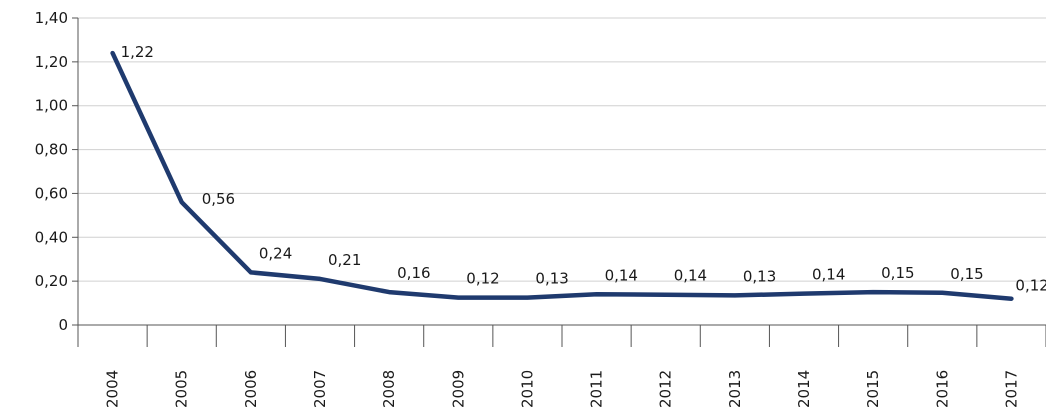  Describe the element at coordinates (458, 389) in the screenshot. I see `x-tick-label: 2009` at that location.